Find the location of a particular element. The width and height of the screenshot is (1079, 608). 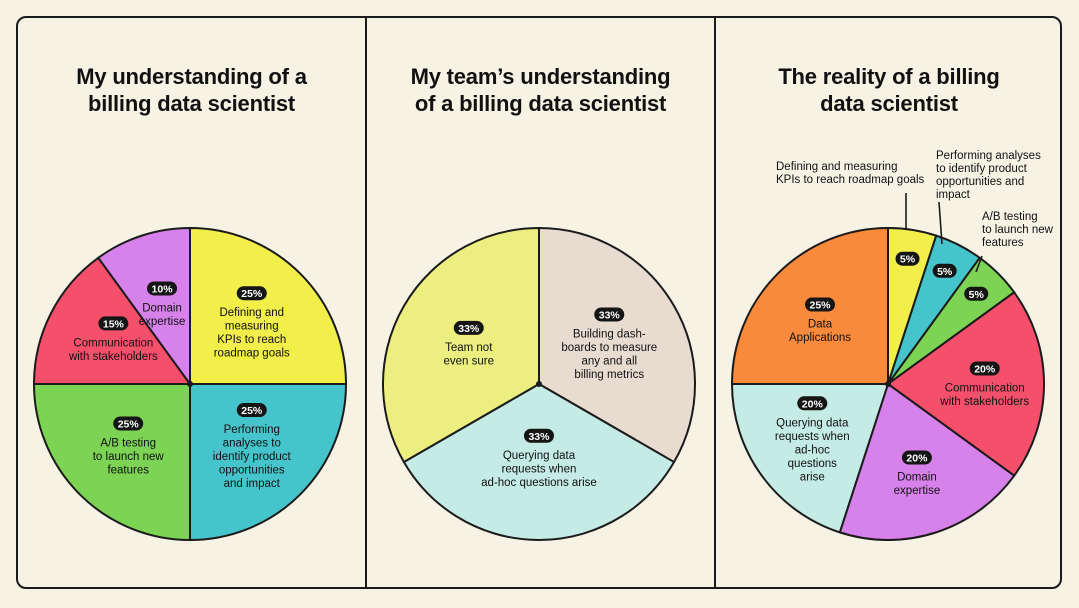

panel-title-2-line-1: My team’s understanding is located at coordinates (540, 76).